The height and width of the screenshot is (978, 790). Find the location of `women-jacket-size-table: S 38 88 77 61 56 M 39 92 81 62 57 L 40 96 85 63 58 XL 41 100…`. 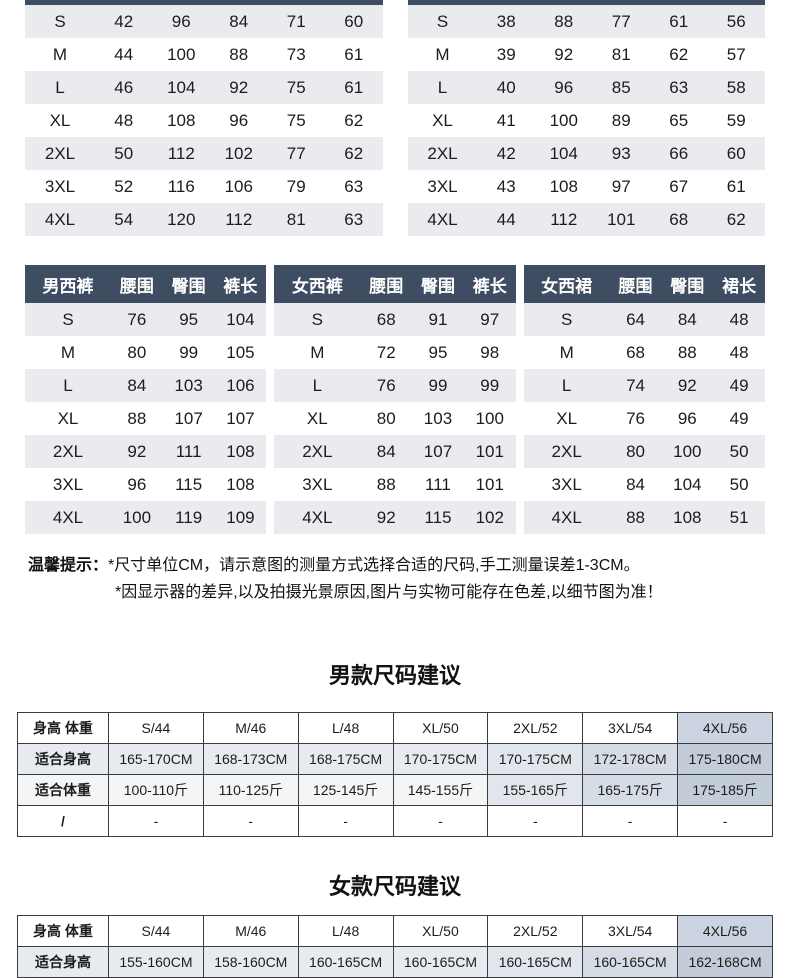

women-jacket-size-table: S 38 88 77 61 56 M 39 92 81 62 57 L 40 96 85 63 58 XL 41 100… is located at coordinates (586, 120).